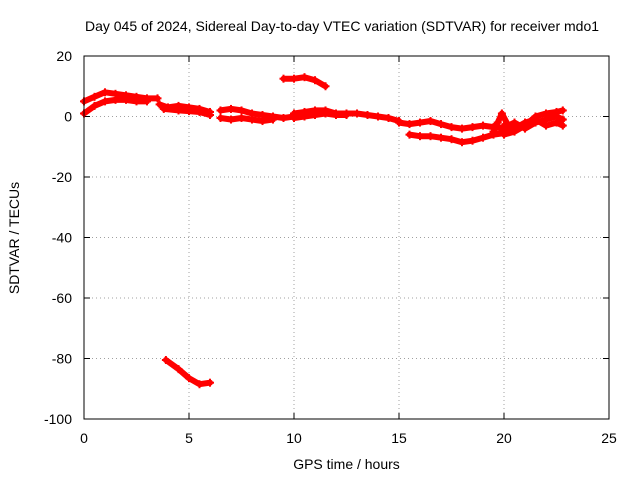 The height and width of the screenshot is (480, 640). I want to click on y-tick-label: 20, so click(64, 56).